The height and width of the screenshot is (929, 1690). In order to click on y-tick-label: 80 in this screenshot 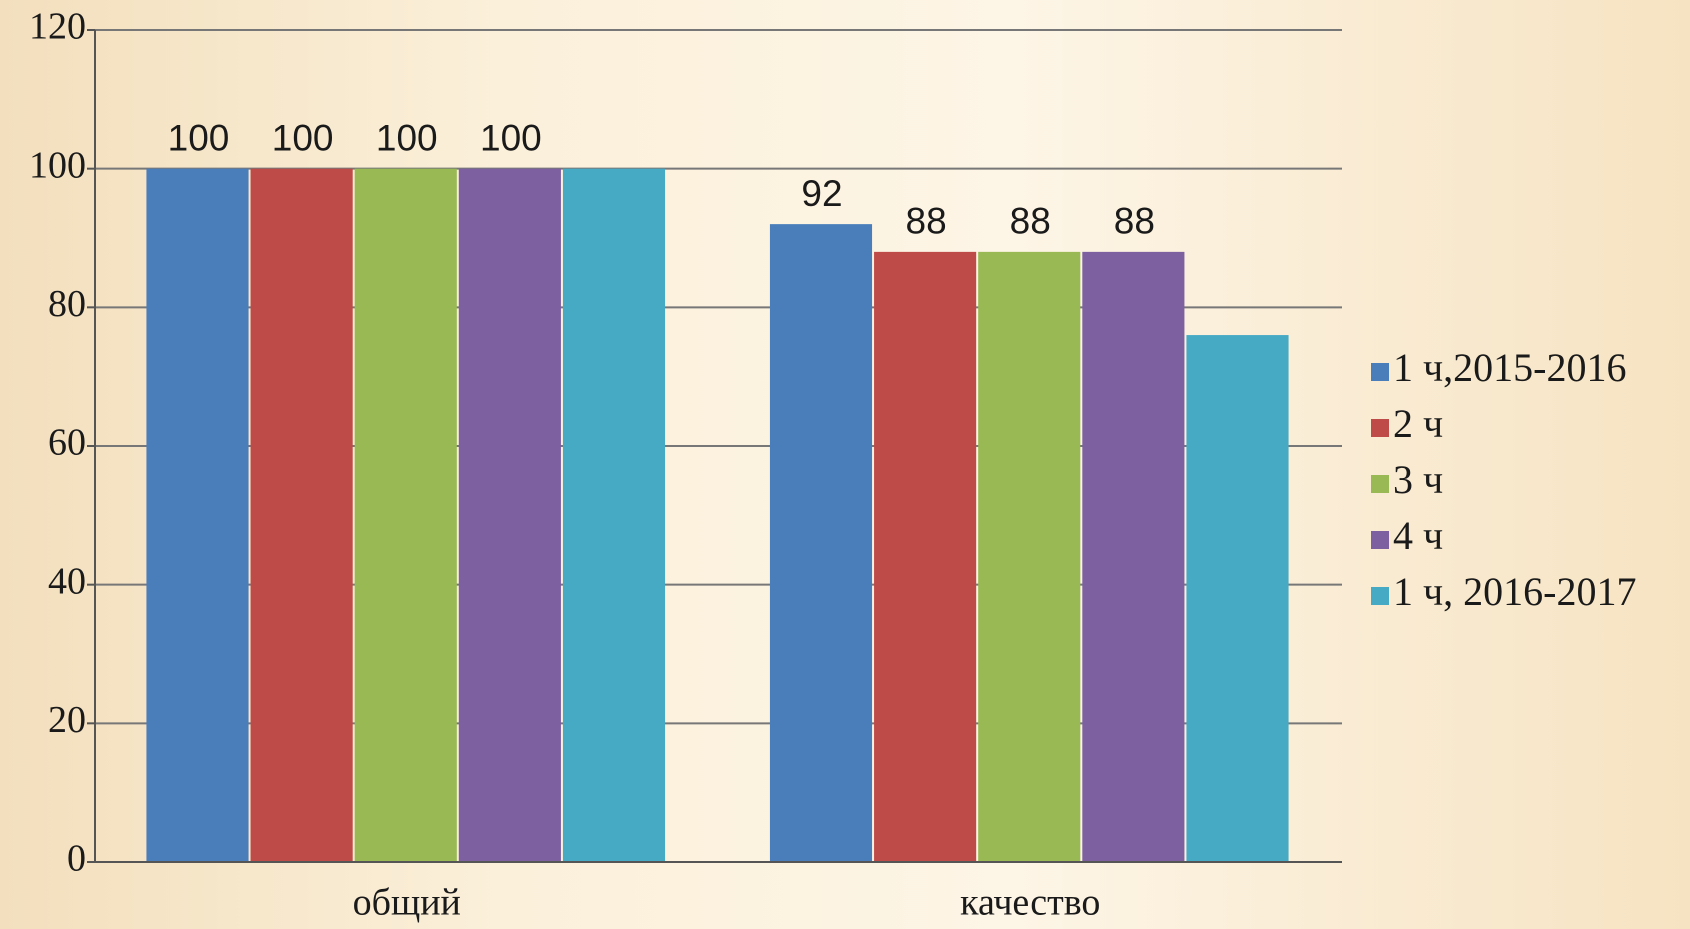, I will do `click(67, 304)`.